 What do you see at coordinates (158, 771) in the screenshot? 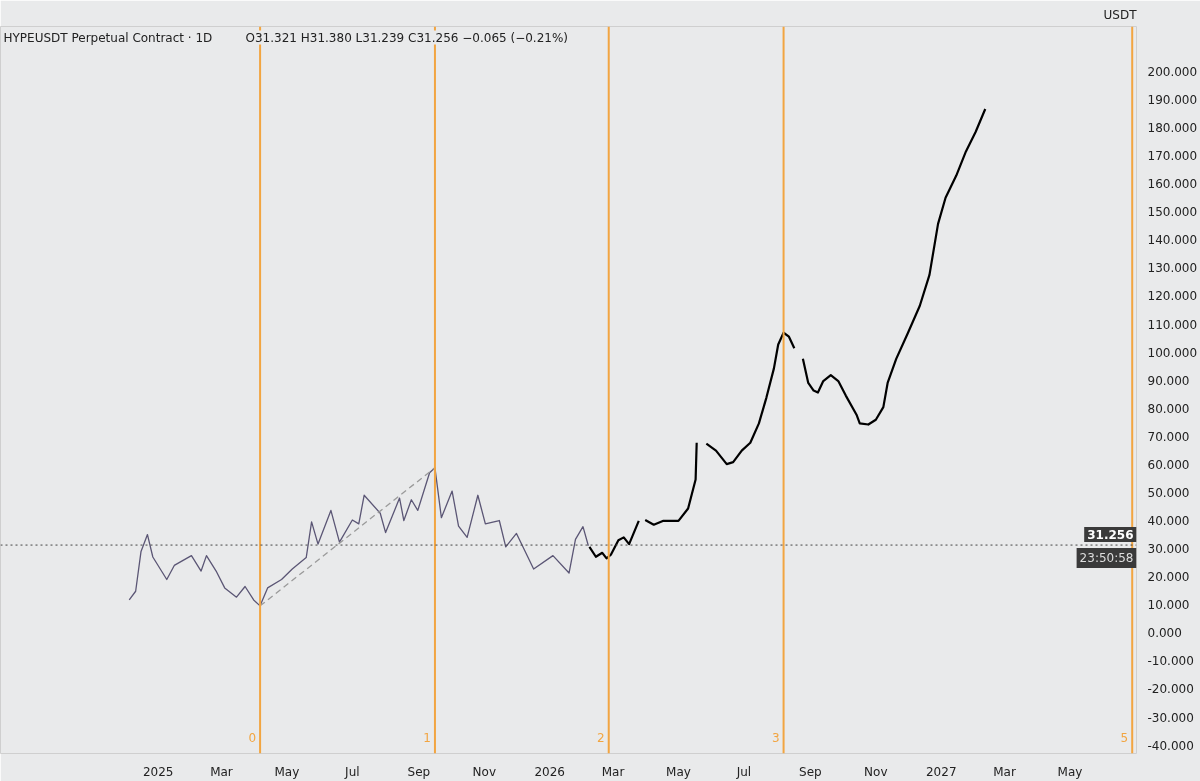
I see `x-tick-label: 2025` at bounding box center [158, 771].